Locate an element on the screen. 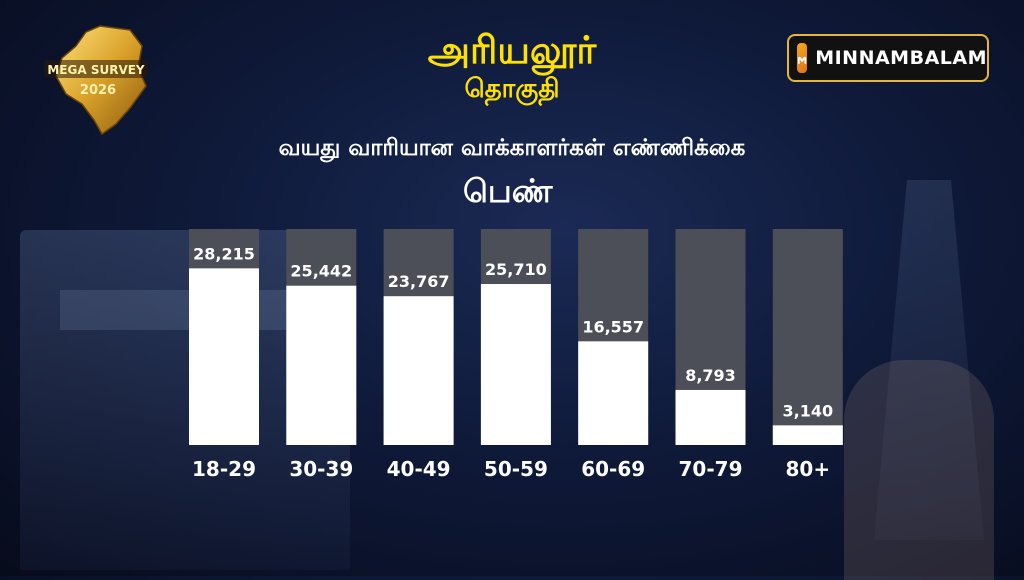 This screenshot has width=1024, height=580. data-label-70-79: 8,793 is located at coordinates (710, 375).